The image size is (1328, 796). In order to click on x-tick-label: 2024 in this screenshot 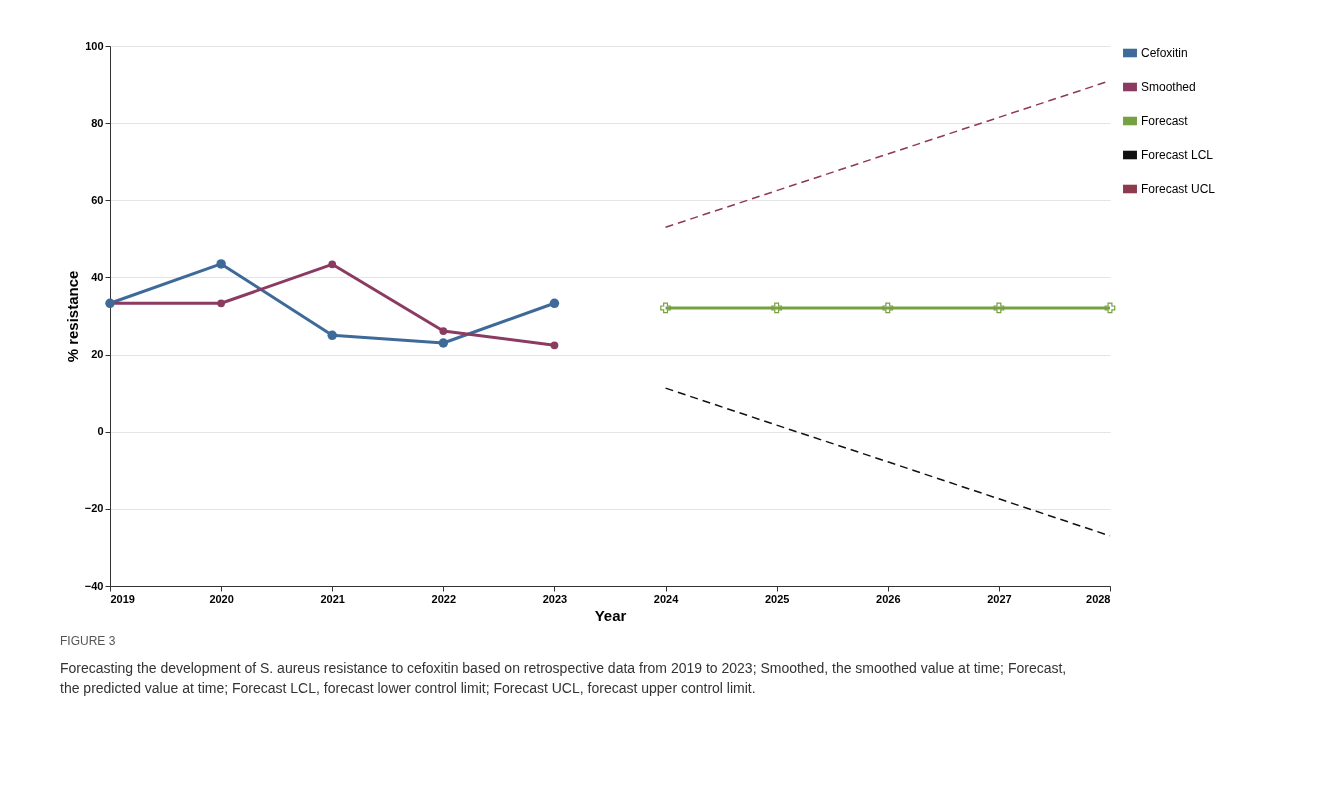, I will do `click(666, 598)`.